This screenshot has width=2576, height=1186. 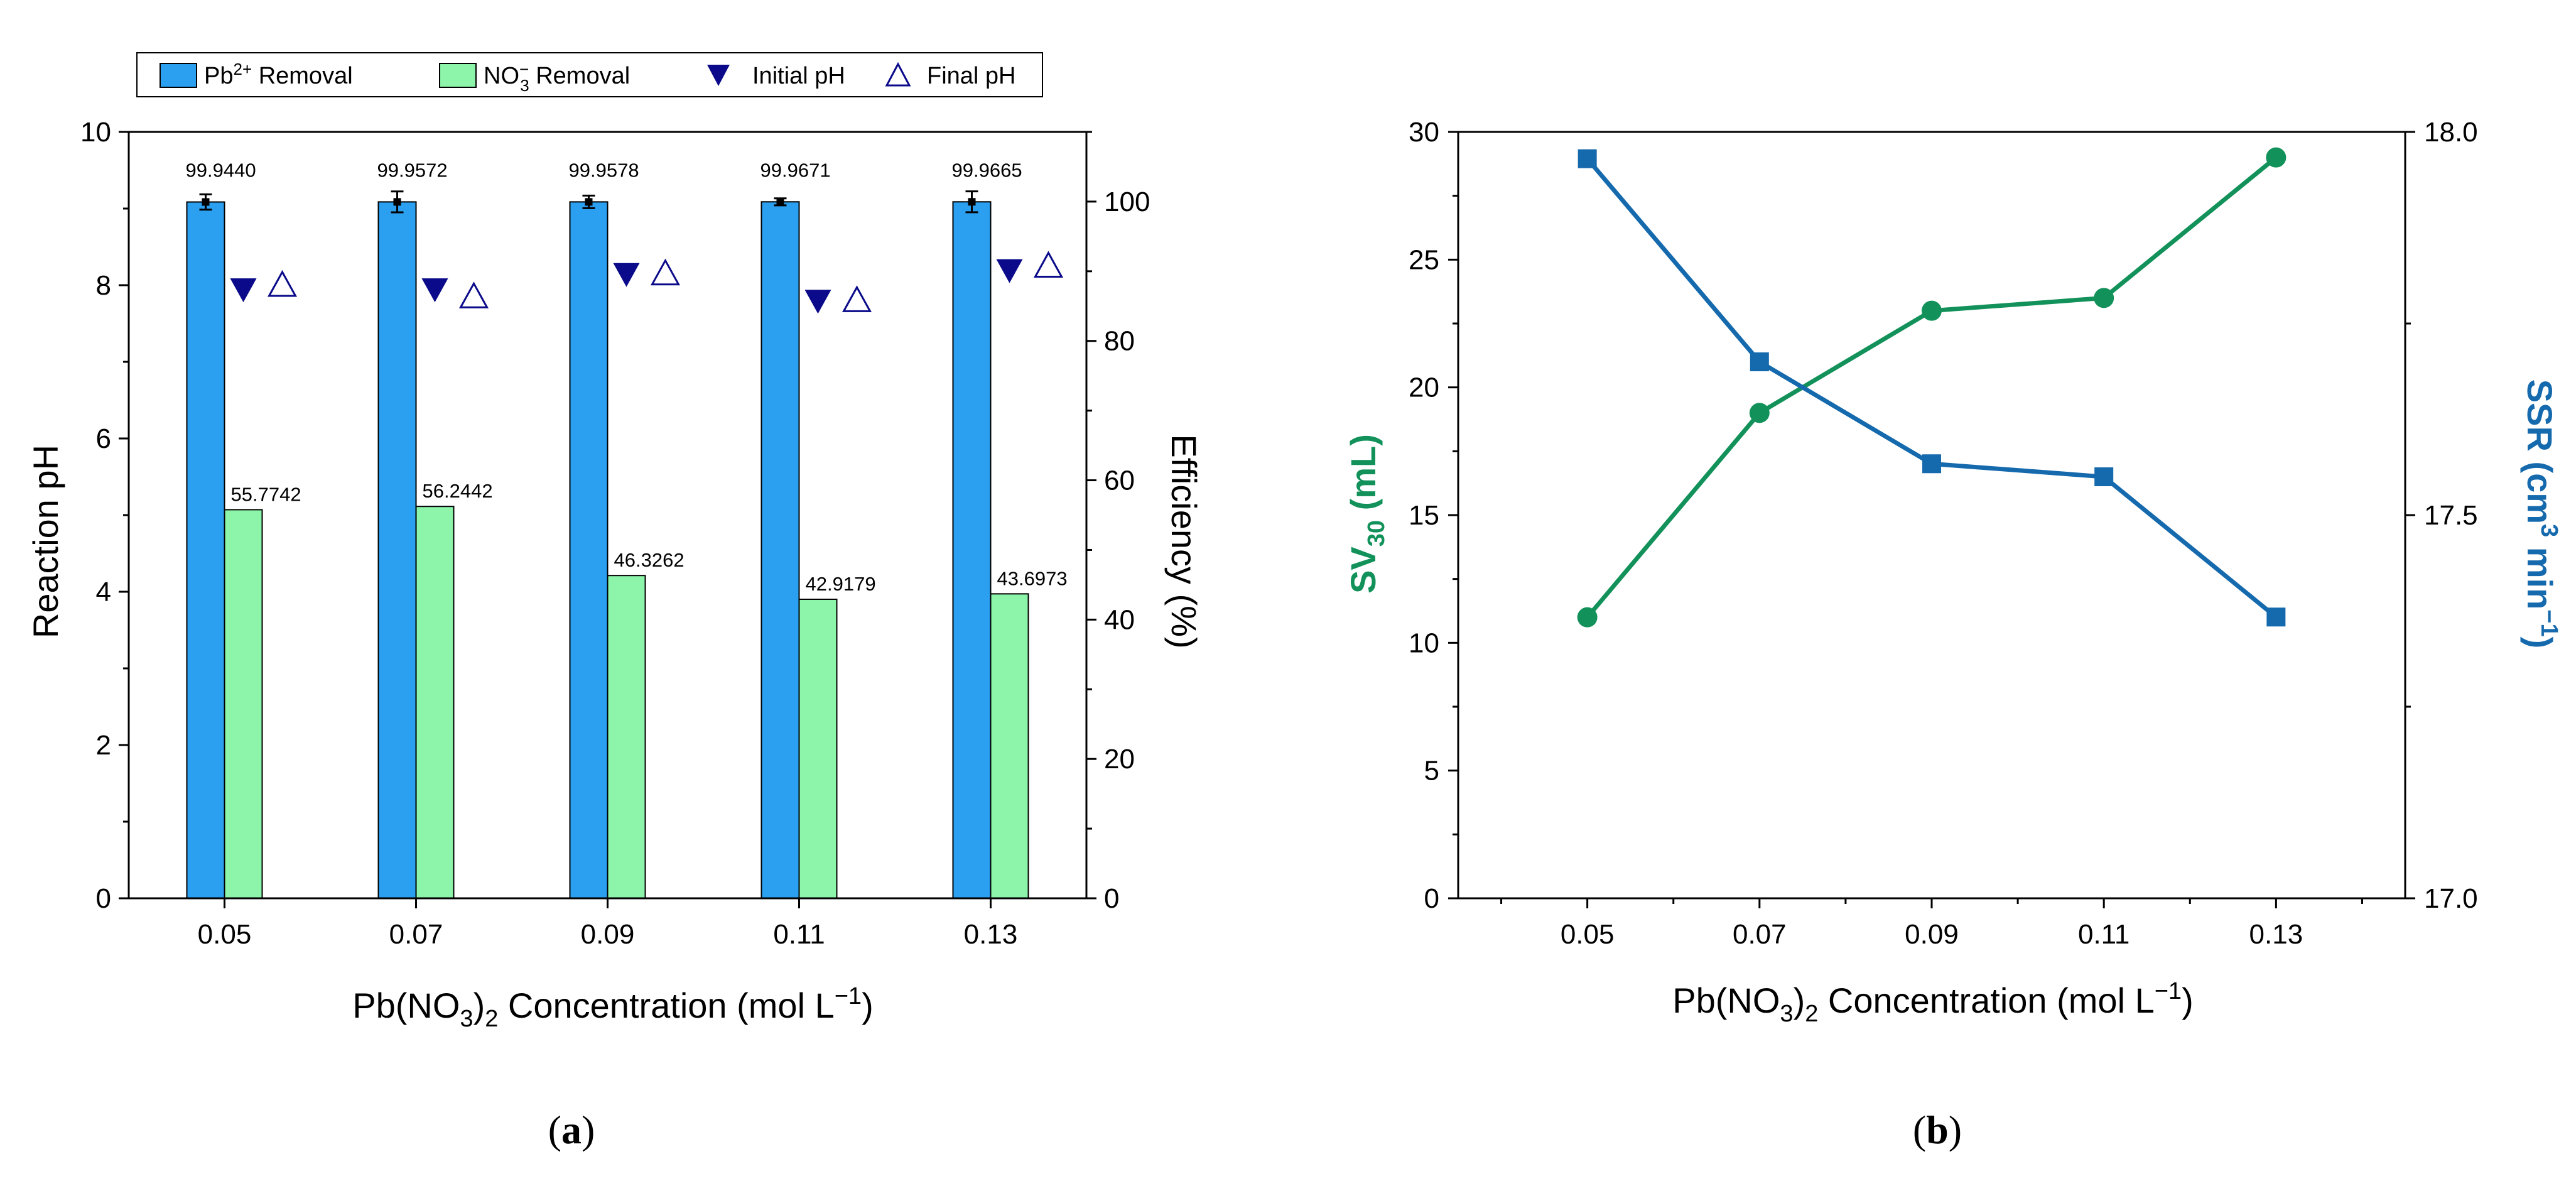 What do you see at coordinates (571, 1130) in the screenshot?
I see `panel-label-a: (a)` at bounding box center [571, 1130].